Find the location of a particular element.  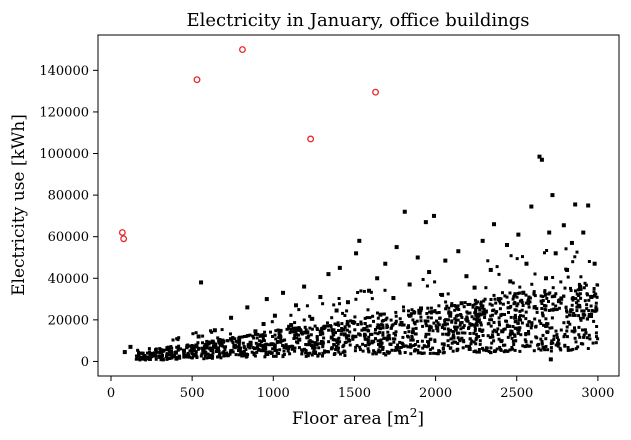

x-tick-label: 2500 is located at coordinates (516, 393).